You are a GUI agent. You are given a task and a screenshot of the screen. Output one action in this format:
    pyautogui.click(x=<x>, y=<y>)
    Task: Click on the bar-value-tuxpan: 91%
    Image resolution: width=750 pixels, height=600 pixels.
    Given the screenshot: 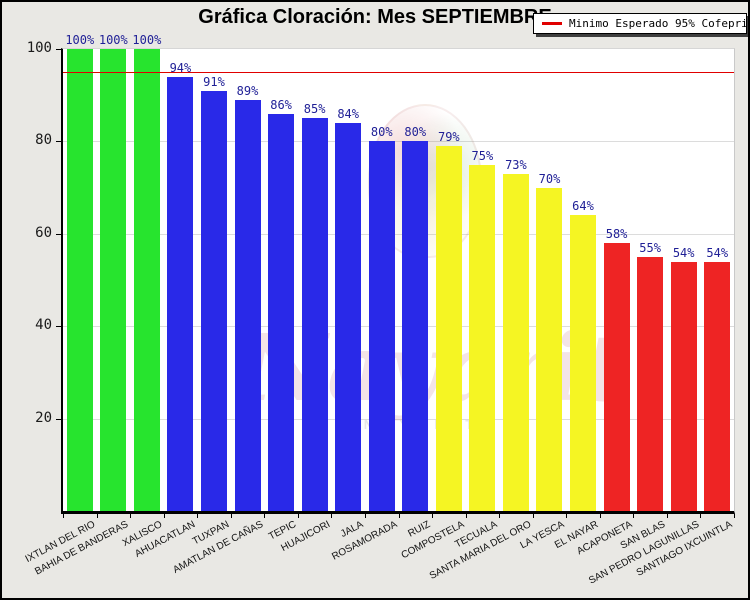 What is the action you would take?
    pyautogui.click(x=214, y=81)
    